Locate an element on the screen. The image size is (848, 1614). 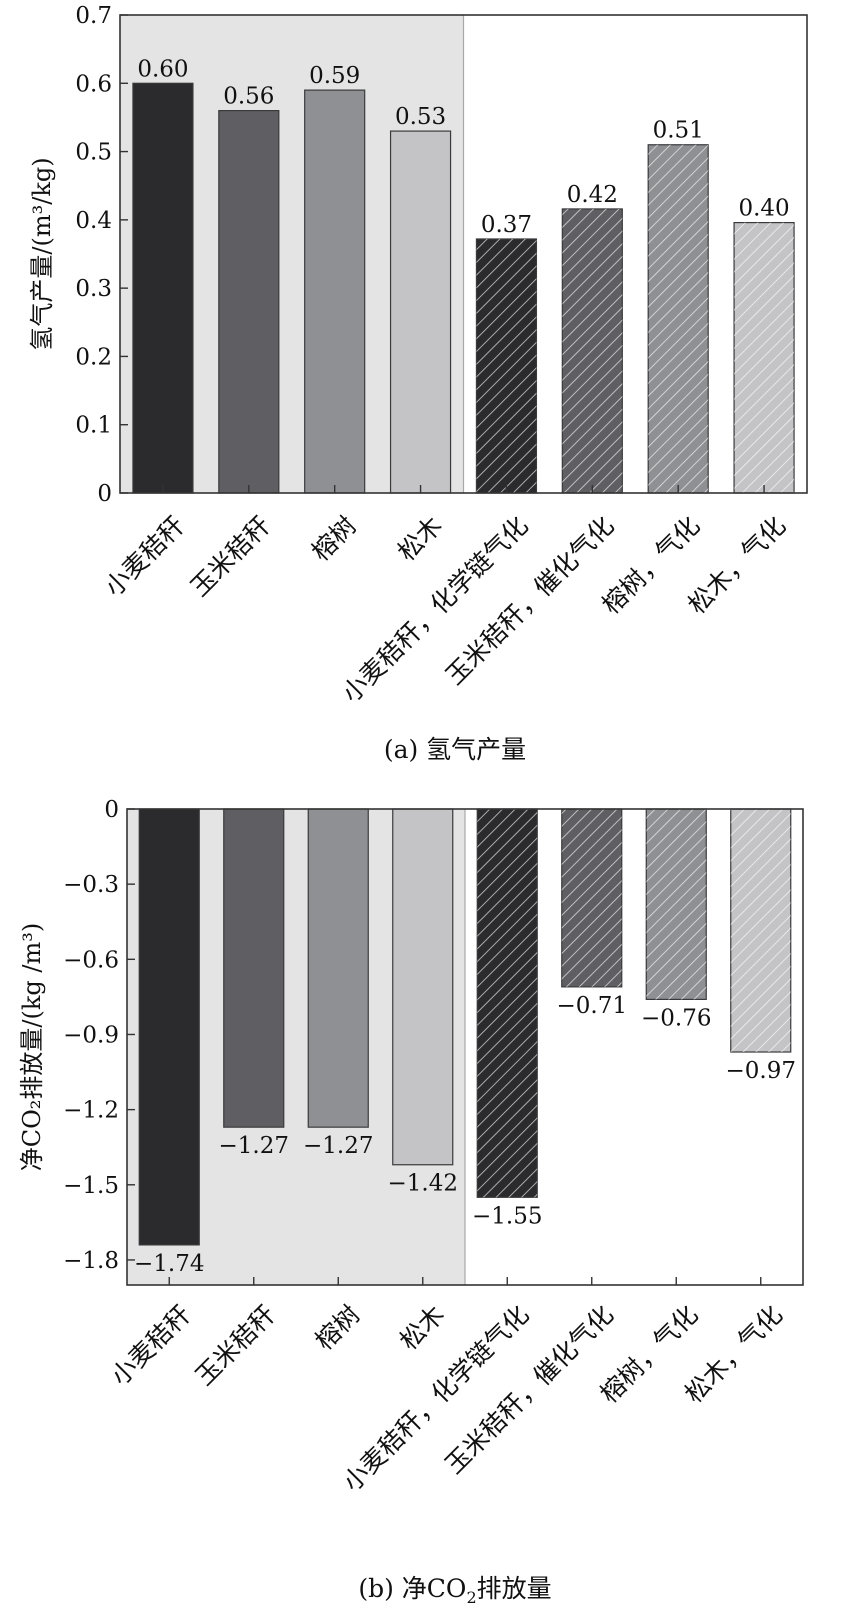
chart-b-y-tick-label: −0.3 is located at coordinates (91, 885).